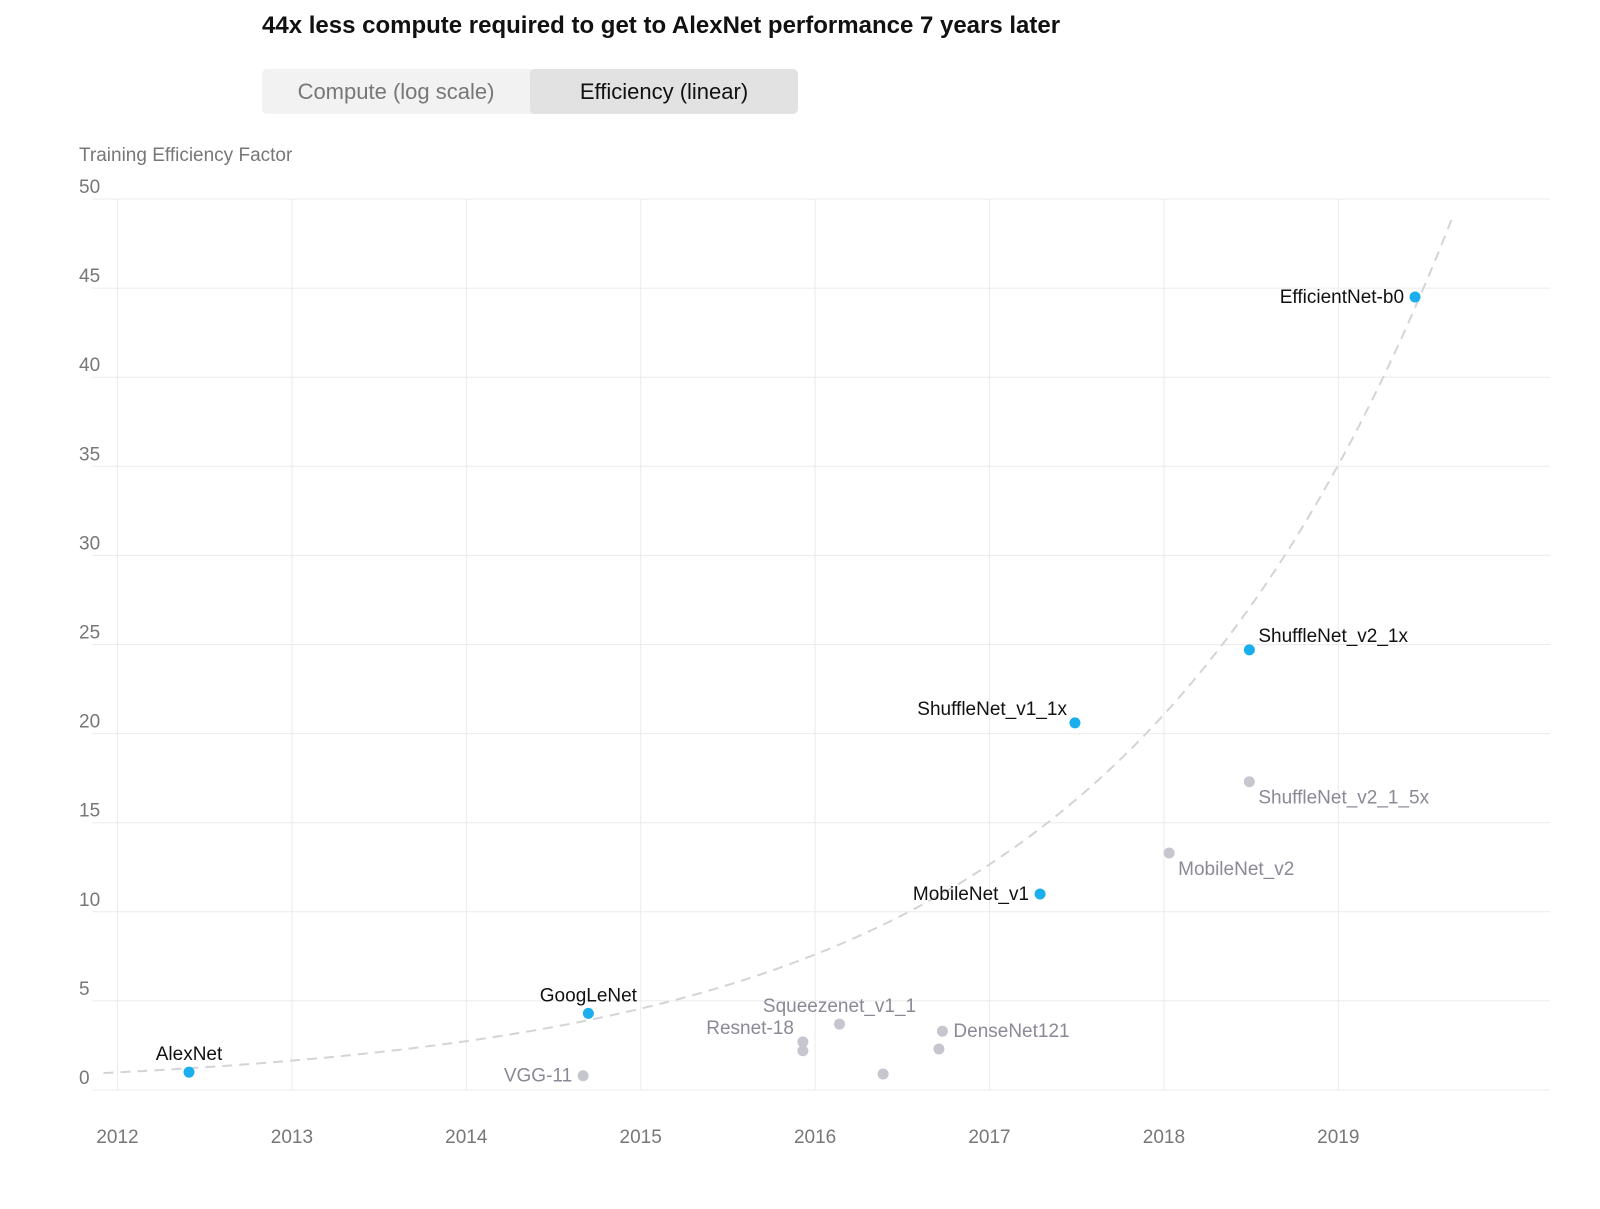  Describe the element at coordinates (1333, 636) in the screenshot. I see `data-point-label: ShuffleNet_v2_1x` at that location.